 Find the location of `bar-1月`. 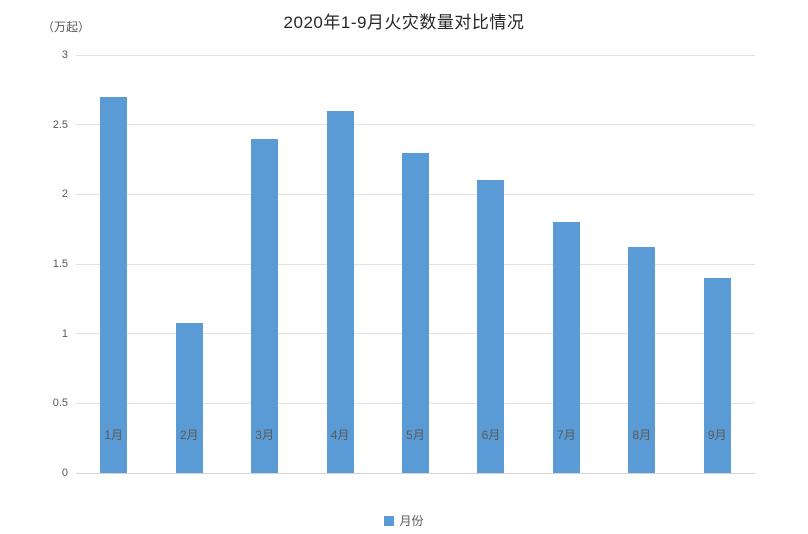

bar-1月 is located at coordinates (114, 284).